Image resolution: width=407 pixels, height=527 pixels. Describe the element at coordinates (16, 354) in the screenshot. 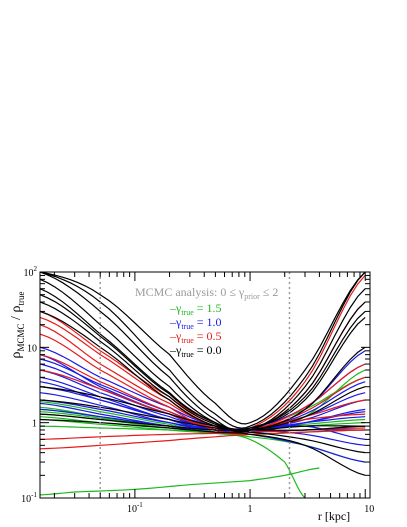

I see `y-axis-rho-1: ρ` at that location.